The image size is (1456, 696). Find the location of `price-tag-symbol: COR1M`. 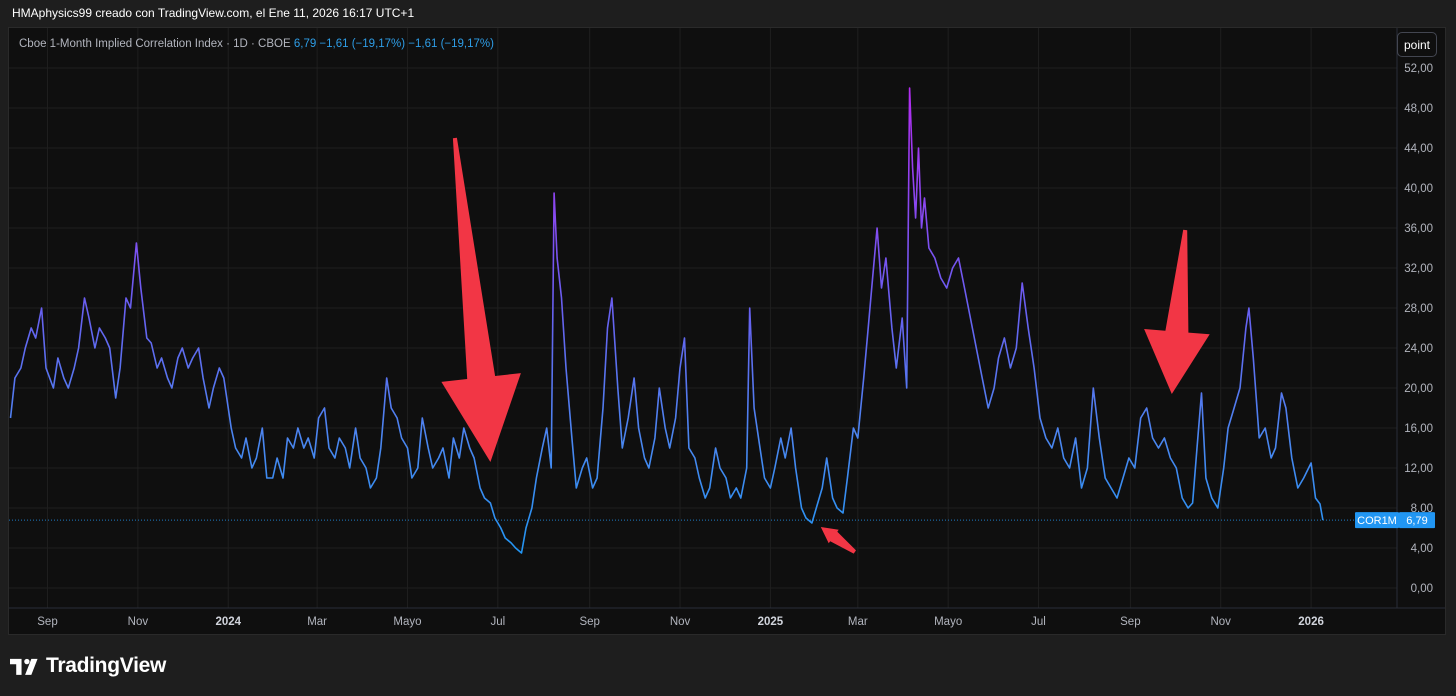

price-tag-symbol: COR1M is located at coordinates (1377, 521).